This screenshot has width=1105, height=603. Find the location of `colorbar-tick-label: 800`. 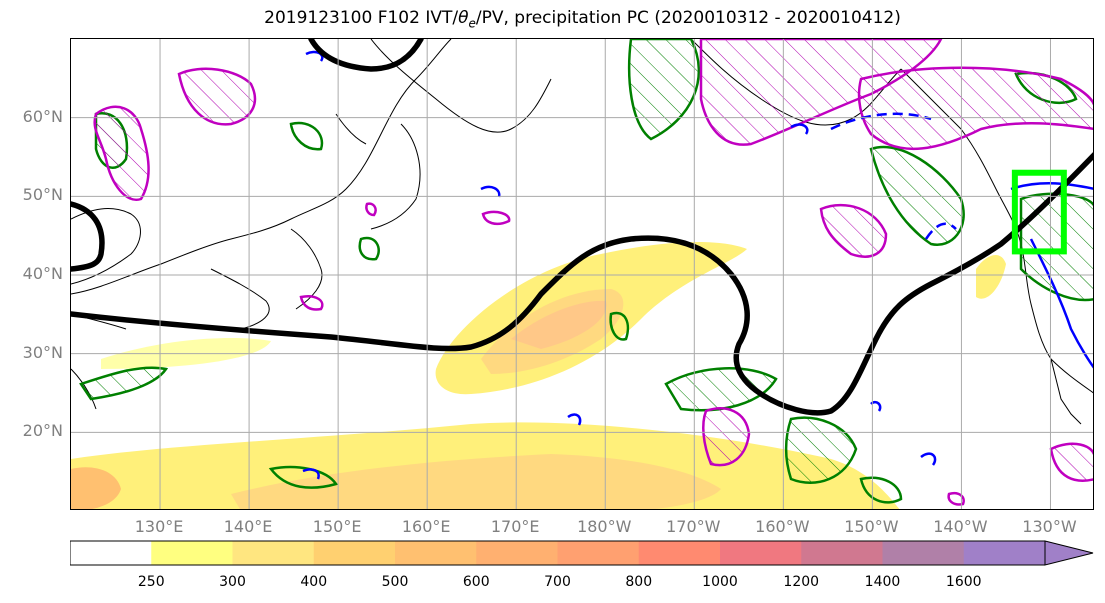

colorbar-tick-label: 800 is located at coordinates (639, 582).